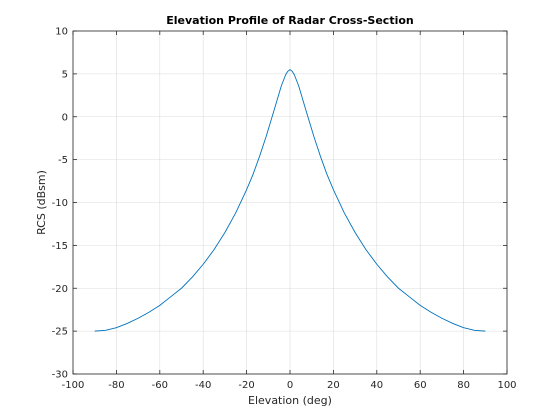  Describe the element at coordinates (61, 32) in the screenshot. I see `y-tick-label: 10` at that location.